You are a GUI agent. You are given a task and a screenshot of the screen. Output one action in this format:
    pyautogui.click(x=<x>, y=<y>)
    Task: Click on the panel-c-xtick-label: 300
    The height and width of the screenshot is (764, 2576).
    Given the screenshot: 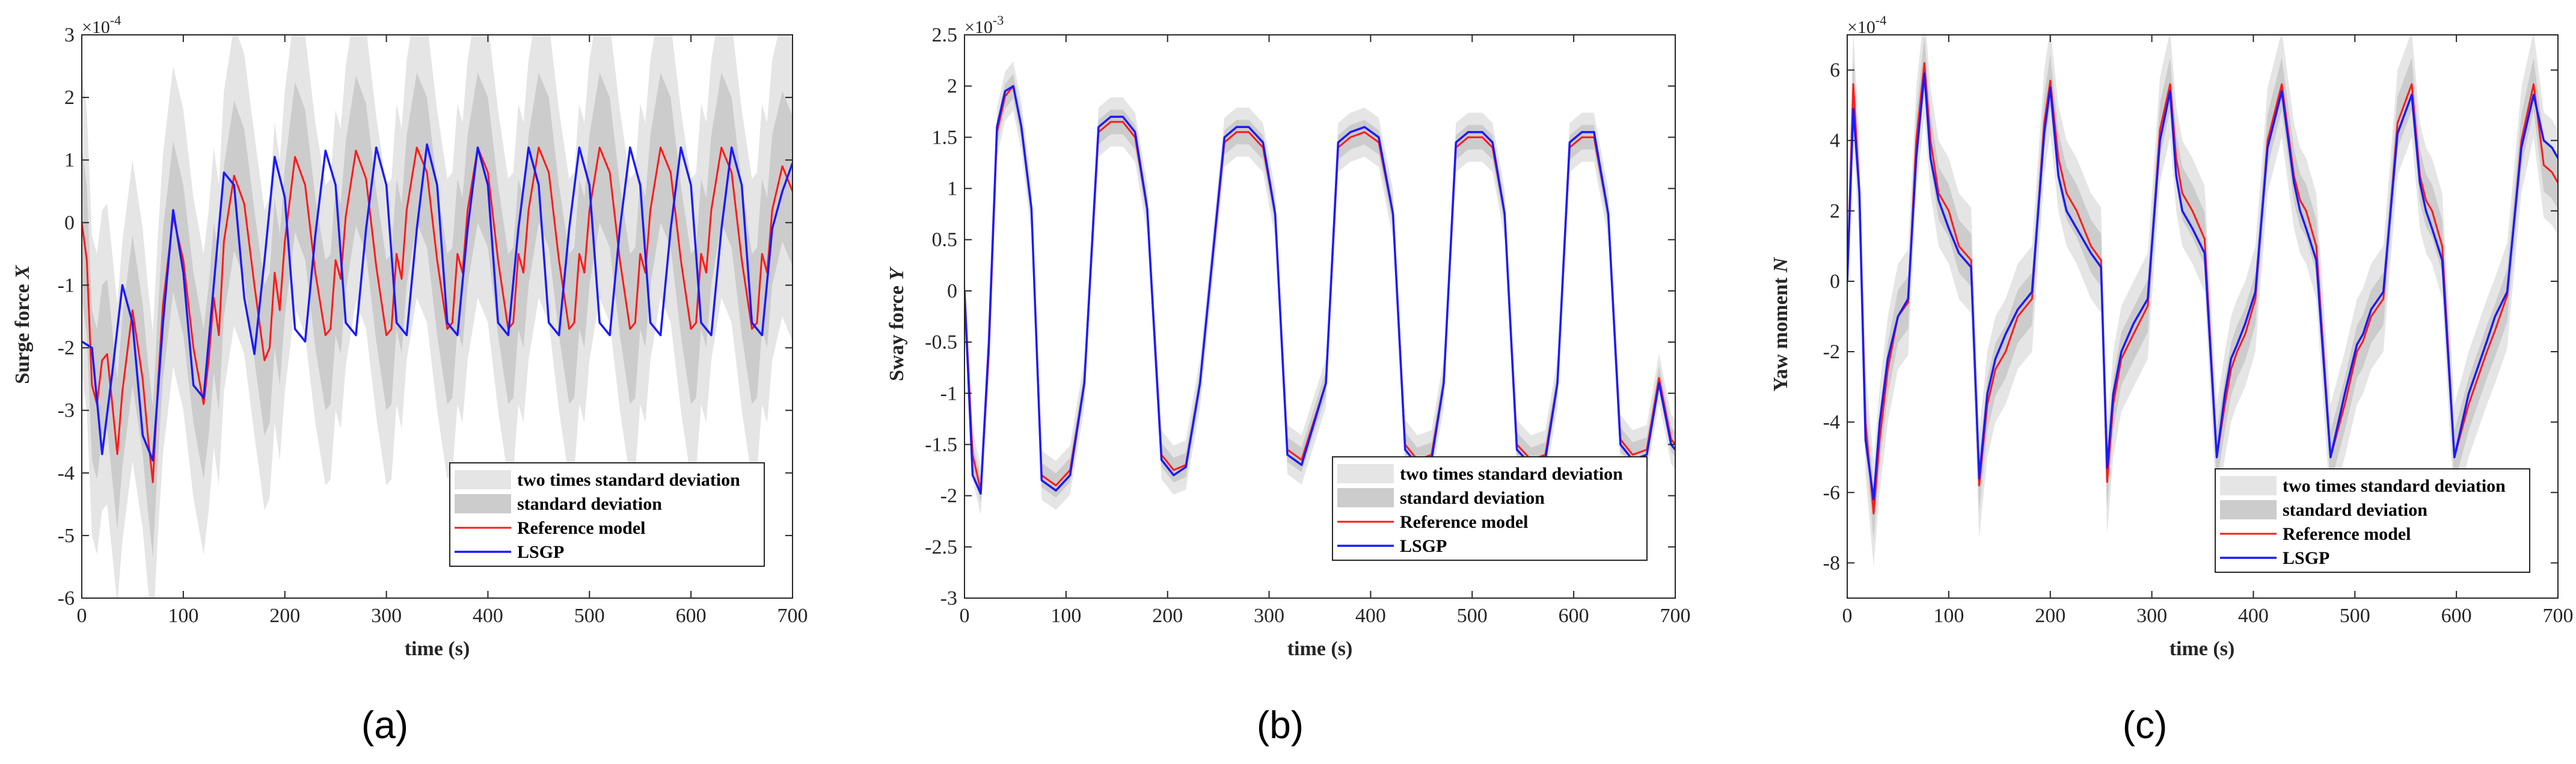 What is the action you would take?
    pyautogui.click(x=2151, y=616)
    